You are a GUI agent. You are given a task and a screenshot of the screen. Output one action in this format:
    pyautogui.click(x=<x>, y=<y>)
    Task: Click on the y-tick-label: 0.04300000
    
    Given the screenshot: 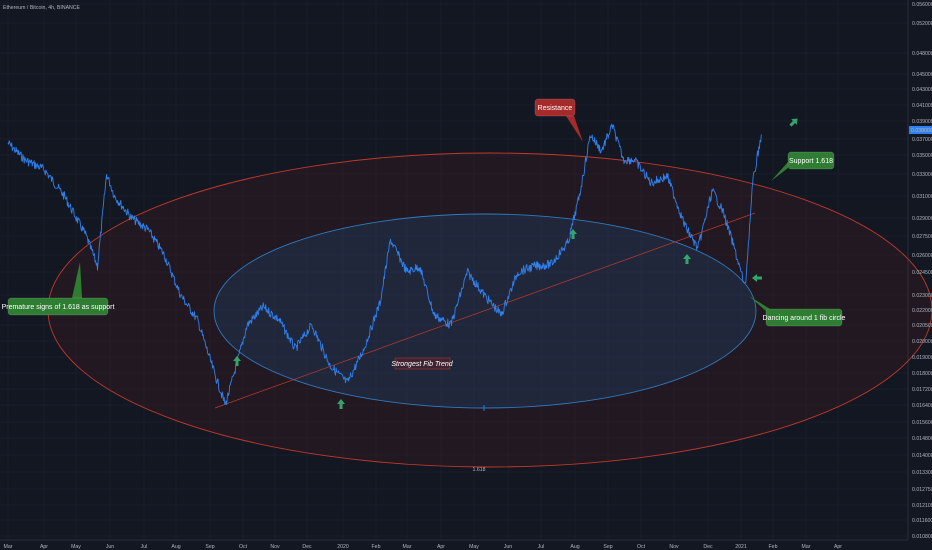 What is the action you would take?
    pyautogui.click(x=922, y=90)
    